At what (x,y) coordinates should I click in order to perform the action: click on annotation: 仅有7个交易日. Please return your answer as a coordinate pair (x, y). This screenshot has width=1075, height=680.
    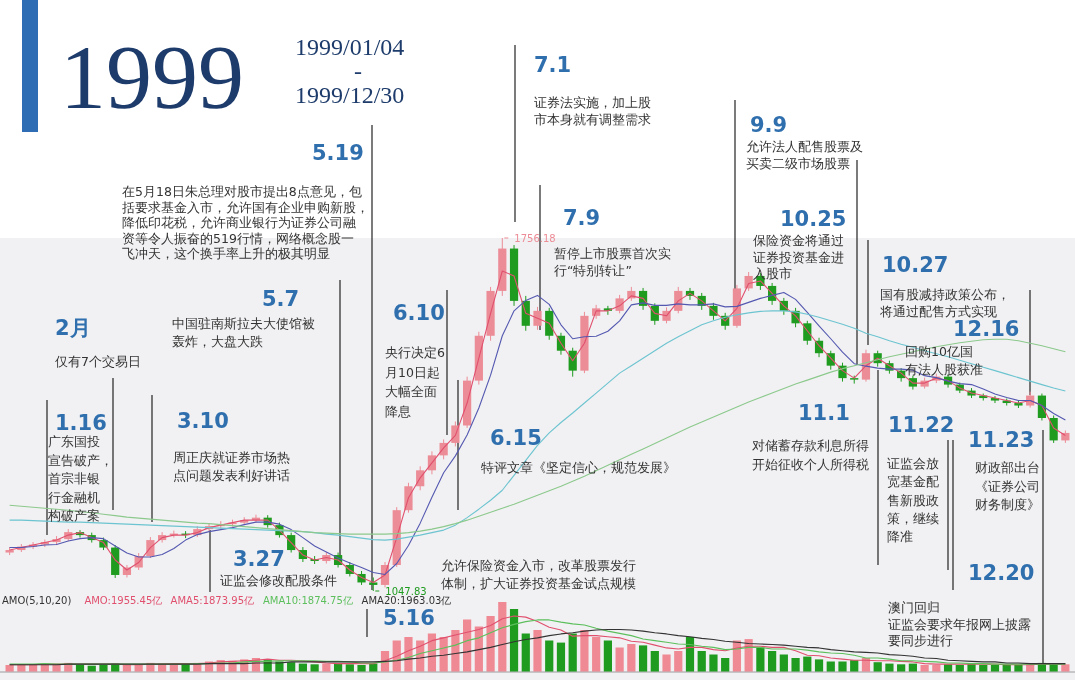
    Looking at the image, I should click on (98, 361).